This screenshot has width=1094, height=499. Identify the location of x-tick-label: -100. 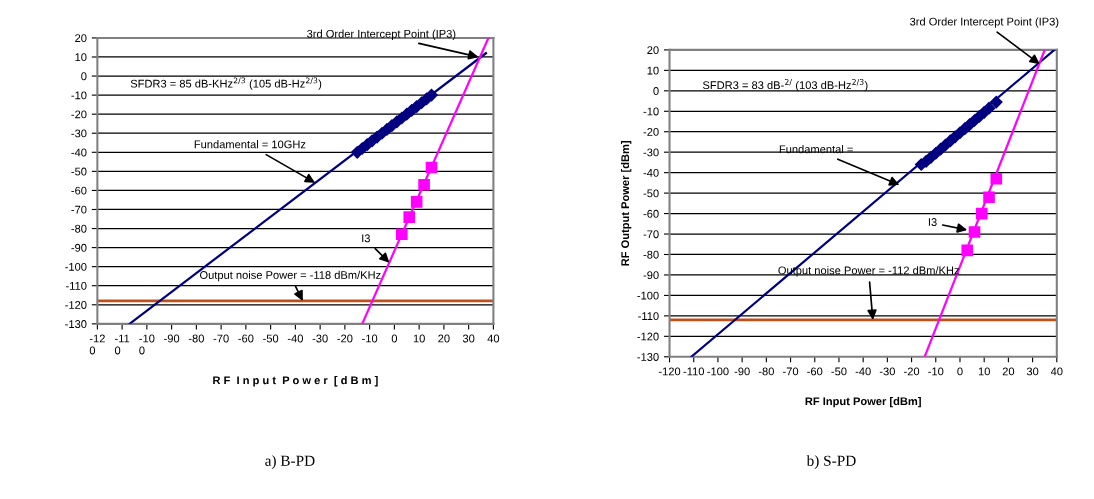
(718, 371).